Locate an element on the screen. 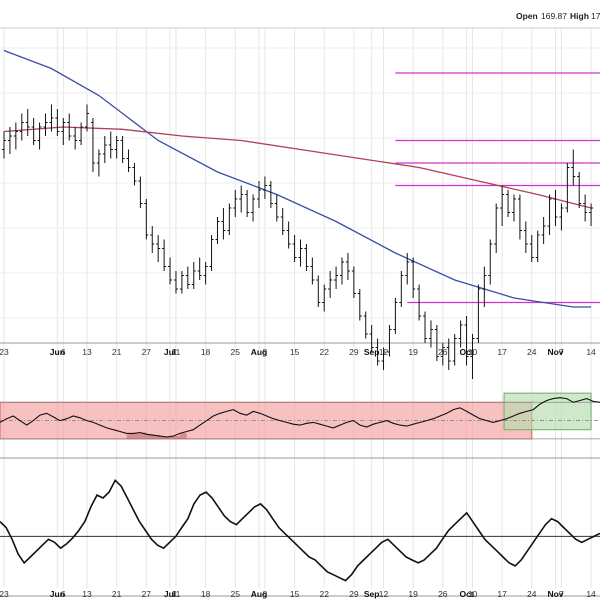  x-tick-label: Jul is located at coordinates (170, 352).